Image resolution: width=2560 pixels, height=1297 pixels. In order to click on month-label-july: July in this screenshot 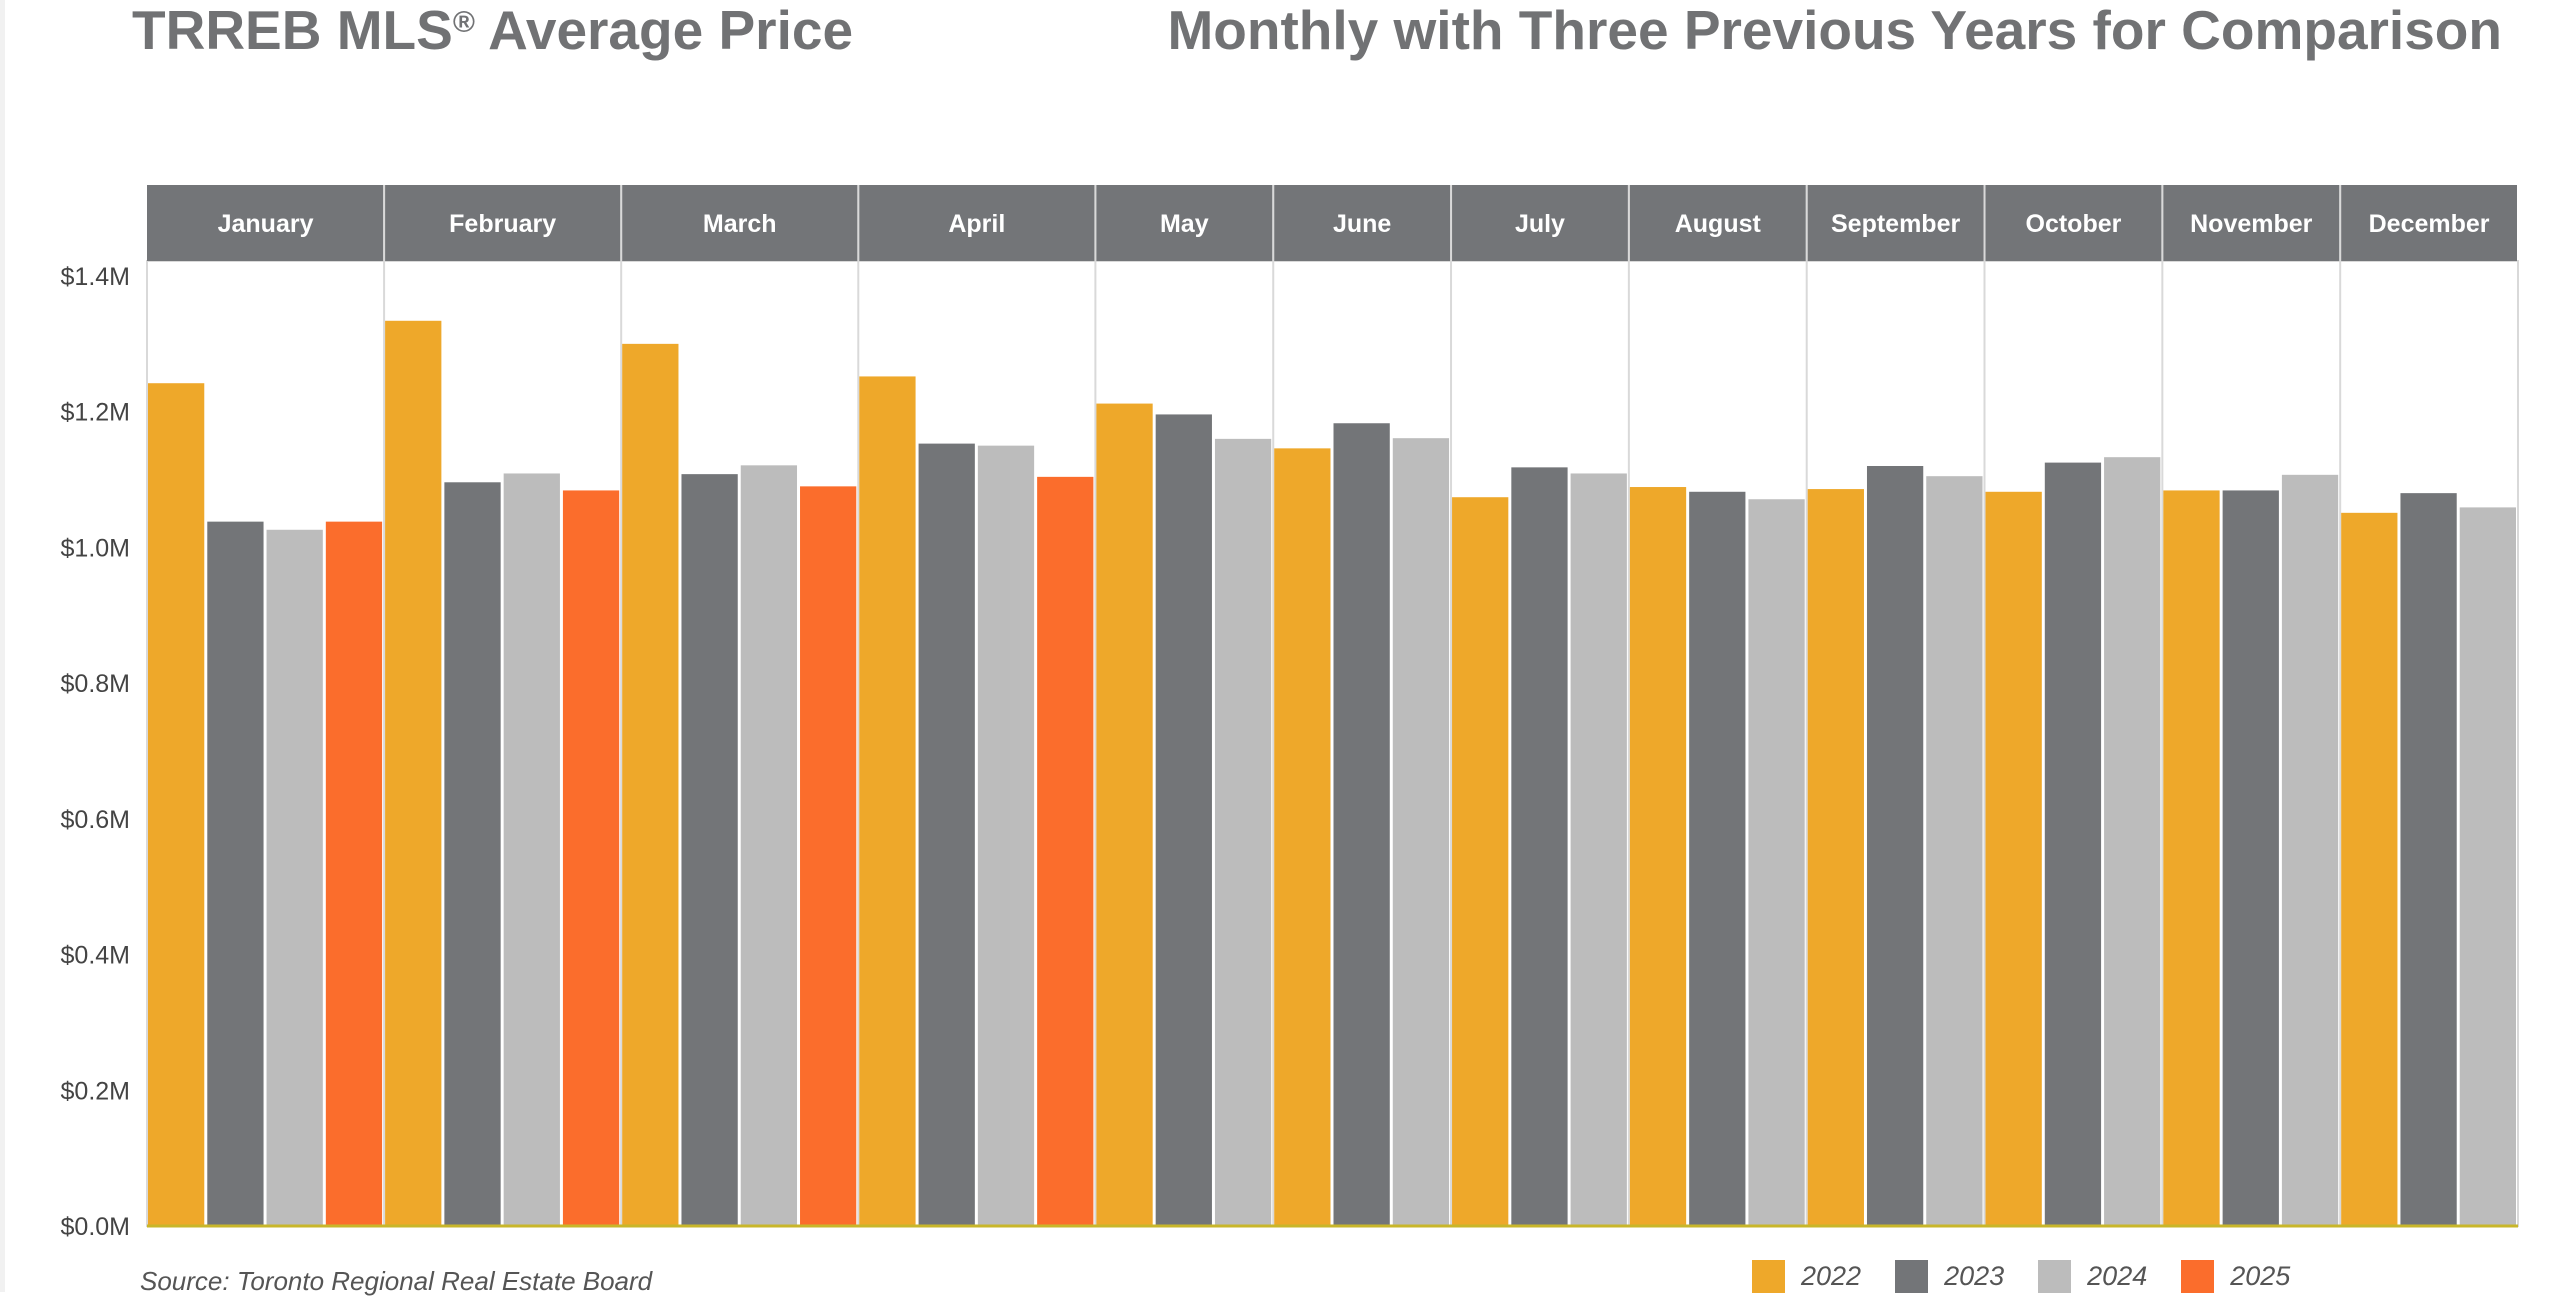, I will do `click(1540, 224)`.